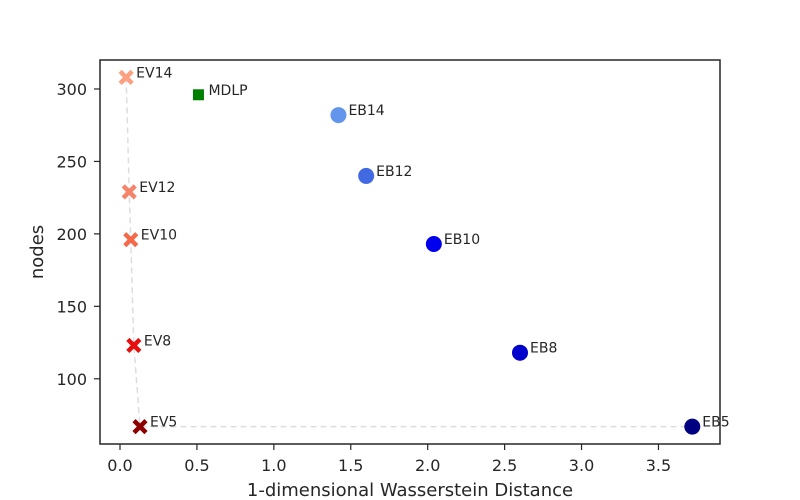 The width and height of the screenshot is (800, 500). Describe the element at coordinates (198, 95) in the screenshot. I see `point-mdlp` at that location.